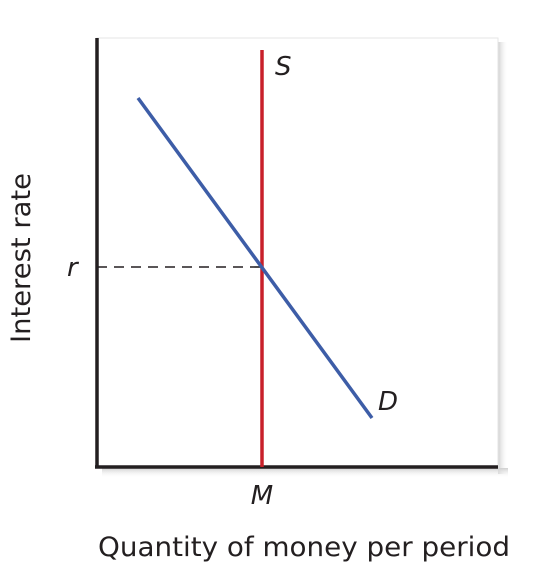  What do you see at coordinates (388, 402) in the screenshot?
I see `demand-label: D` at bounding box center [388, 402].